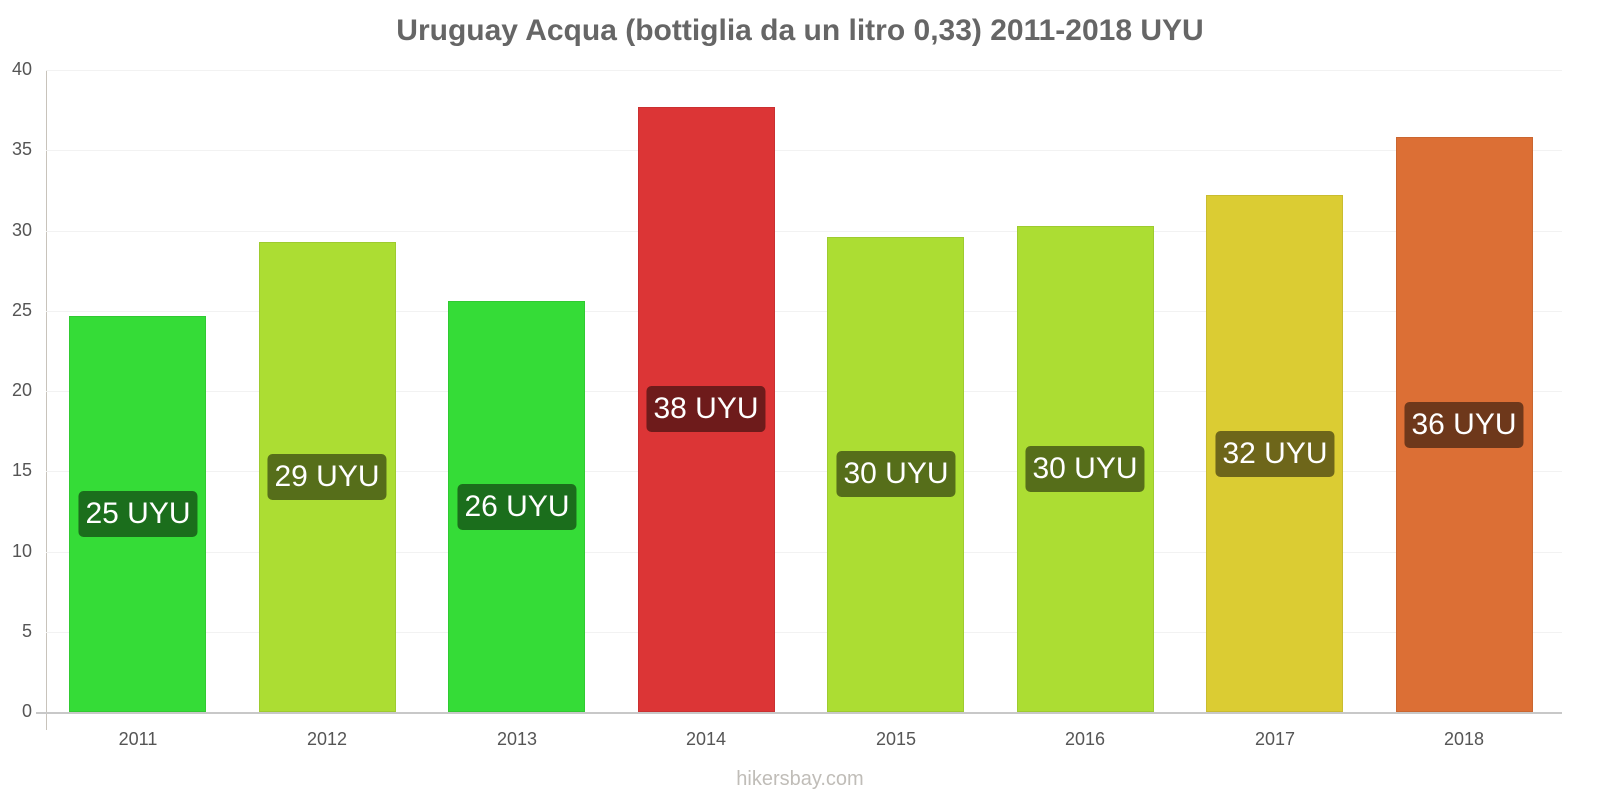 The image size is (1600, 800). What do you see at coordinates (26, 711) in the screenshot?
I see `y-tick-label: 0` at bounding box center [26, 711].